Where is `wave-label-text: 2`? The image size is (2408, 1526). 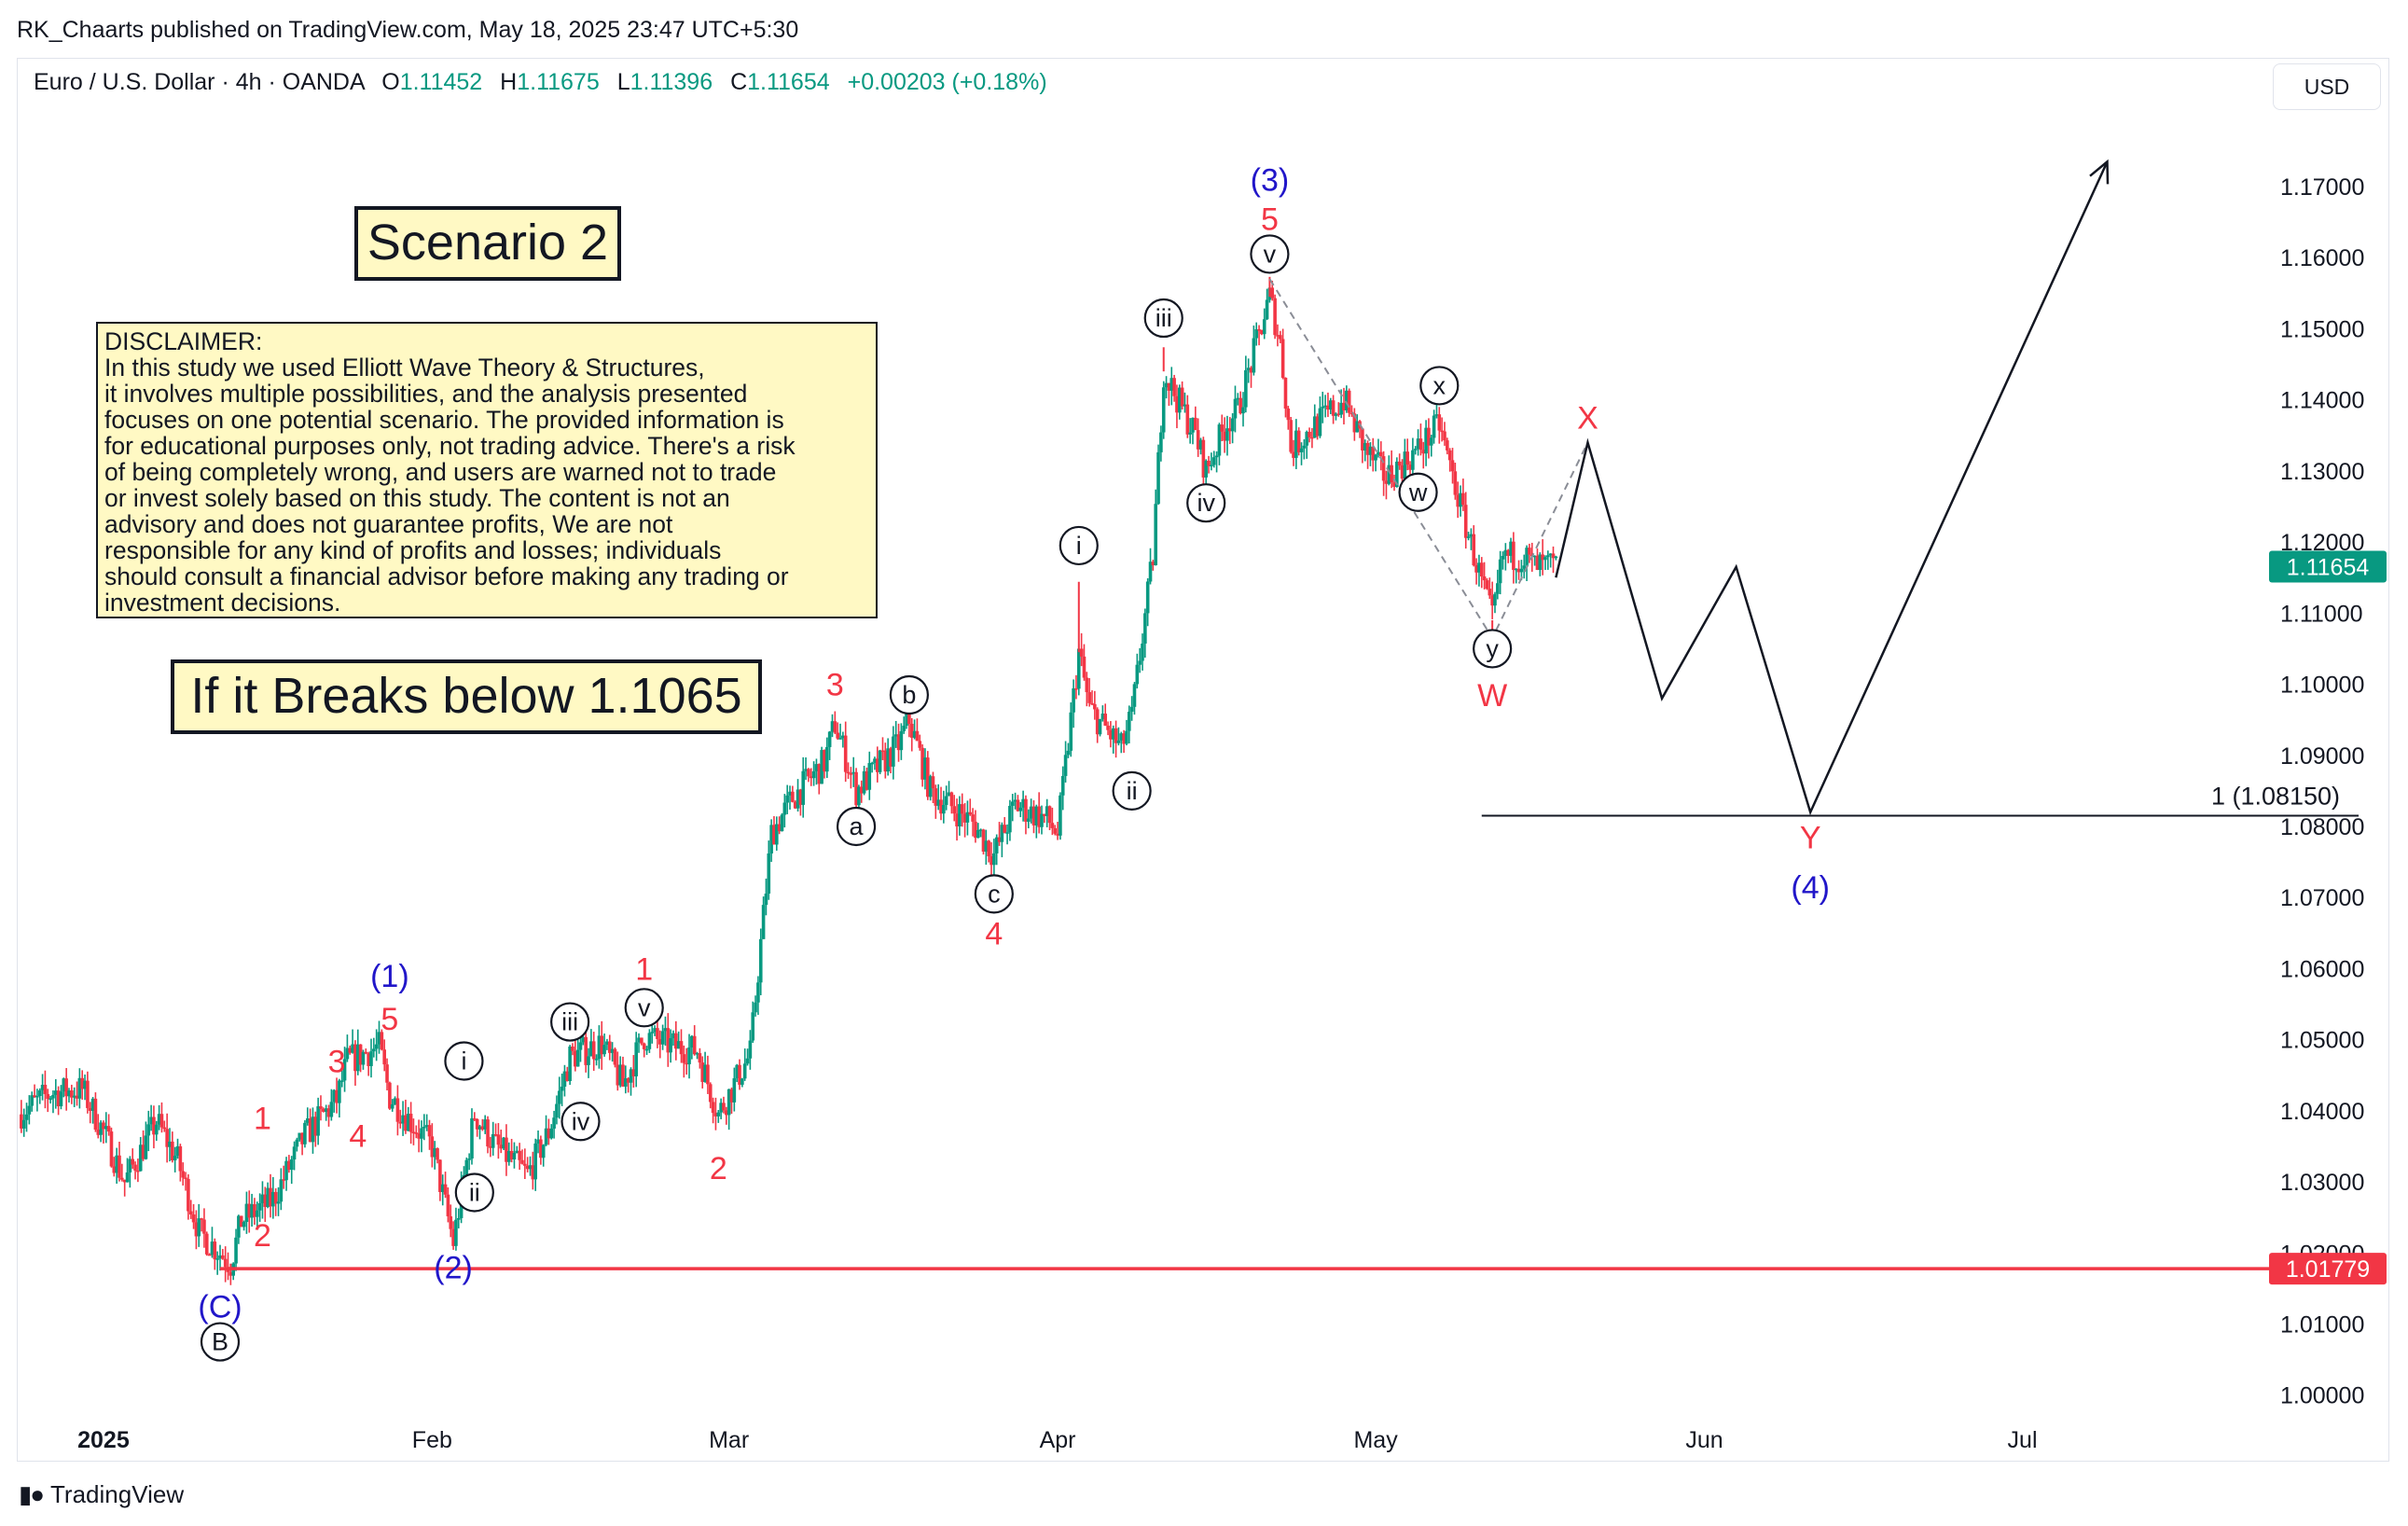
wave-label-text: 2 is located at coordinates (718, 1169).